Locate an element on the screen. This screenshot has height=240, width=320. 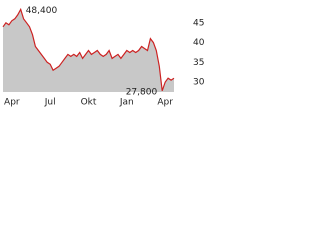
x-tick-label: Jul is located at coordinates (50, 103).